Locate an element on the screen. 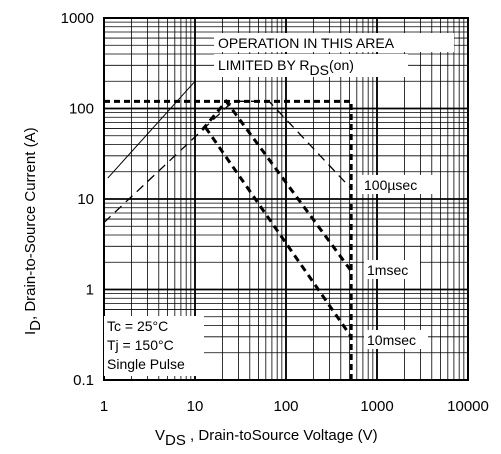  annotation-line1: OPERATION IN THIS AREA is located at coordinates (306, 43).